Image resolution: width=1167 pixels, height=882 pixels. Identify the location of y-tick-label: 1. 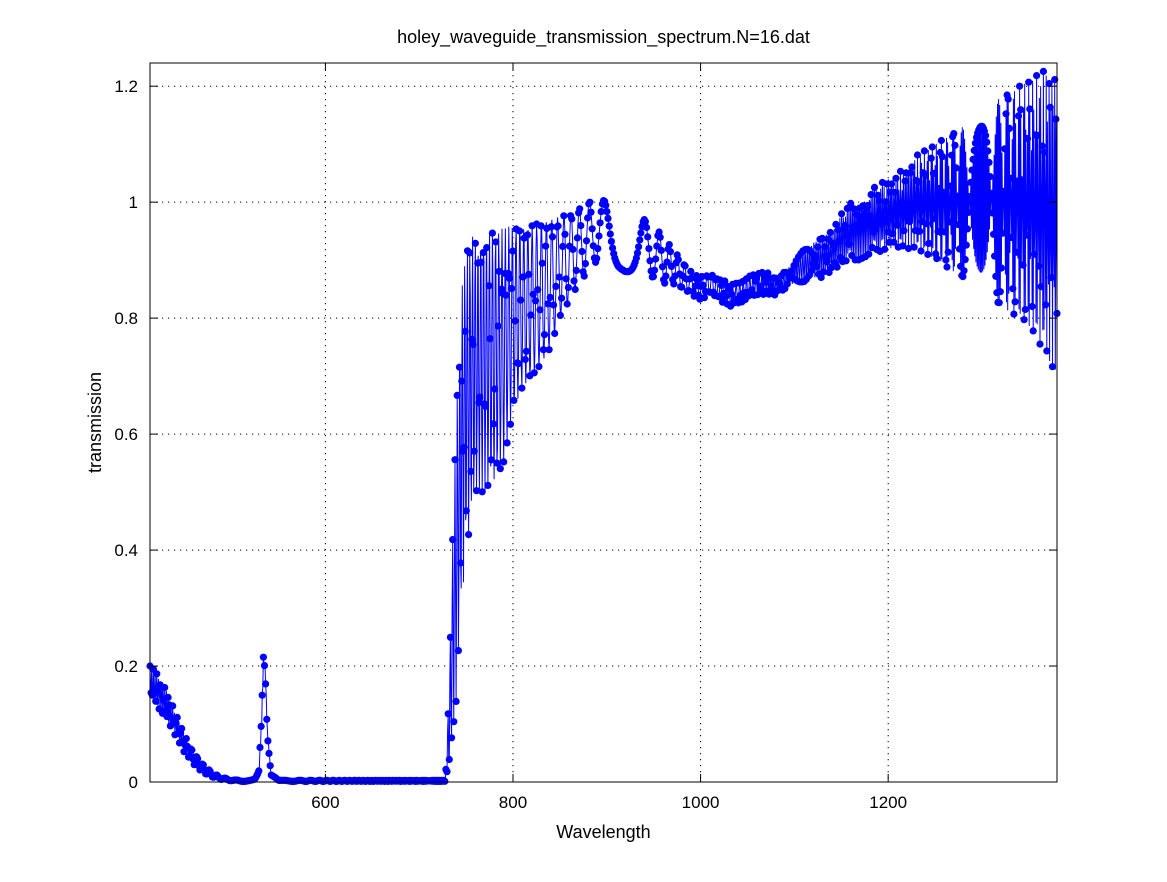
(133, 202).